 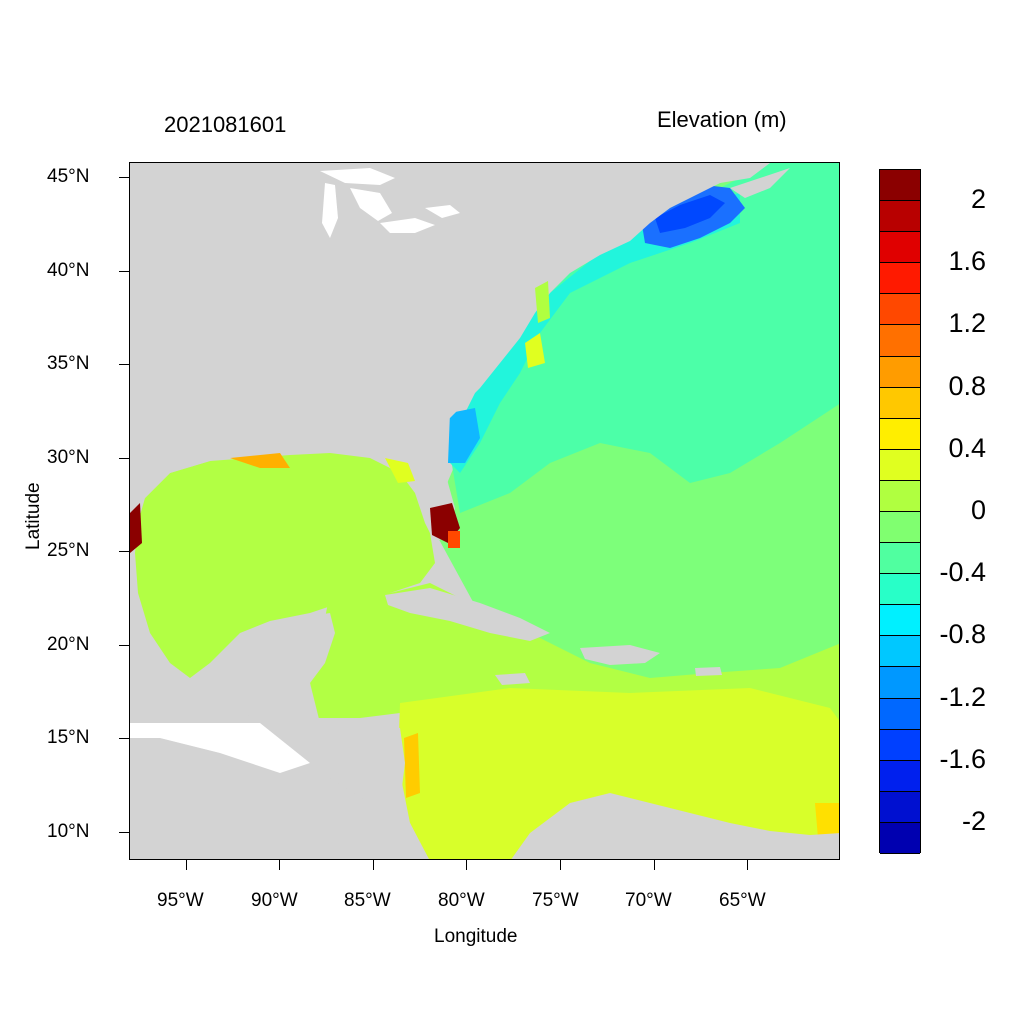 I want to click on florida-tip-surge, so click(x=454, y=539).